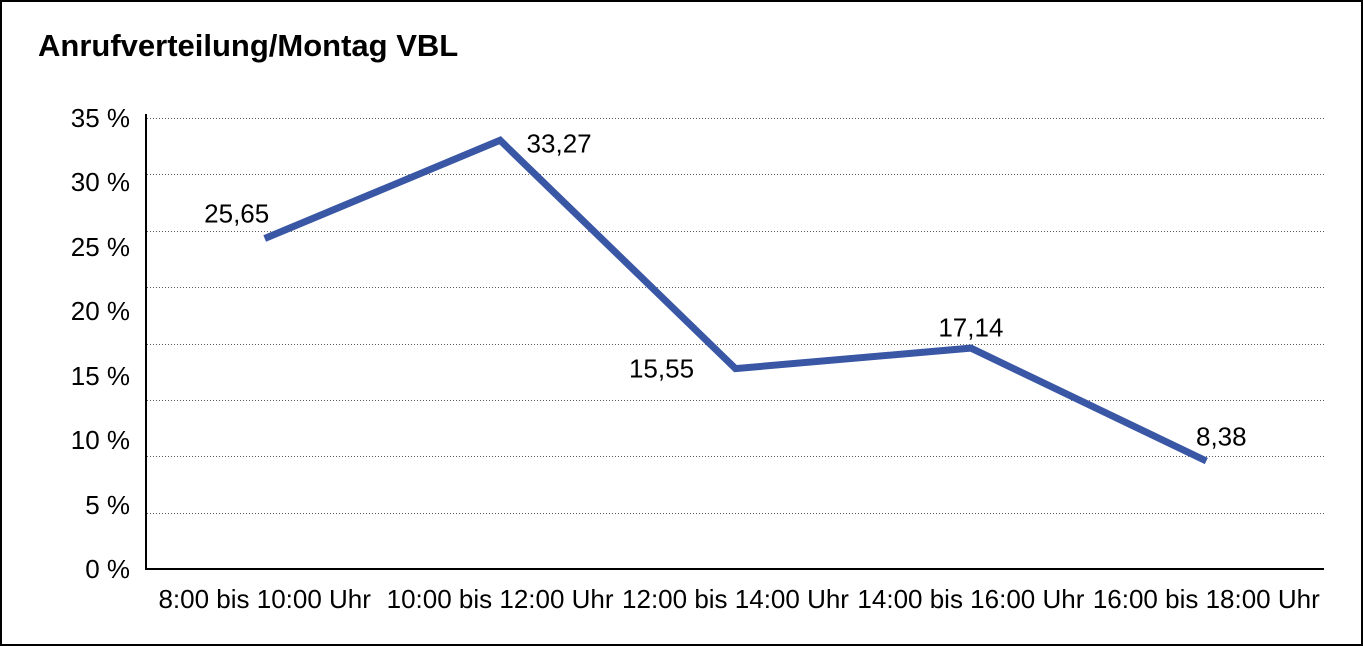 The image size is (1363, 646). I want to click on y-axis-tick-label: 20 %, so click(100, 311).